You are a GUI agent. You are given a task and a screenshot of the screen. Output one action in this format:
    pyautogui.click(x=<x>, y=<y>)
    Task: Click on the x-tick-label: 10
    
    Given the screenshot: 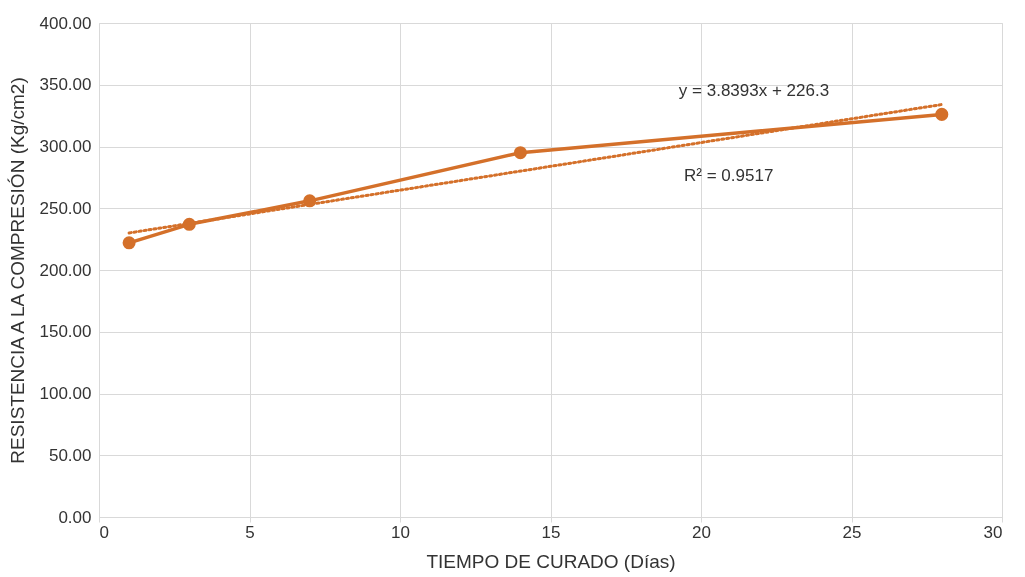 What is the action you would take?
    pyautogui.click(x=400, y=532)
    